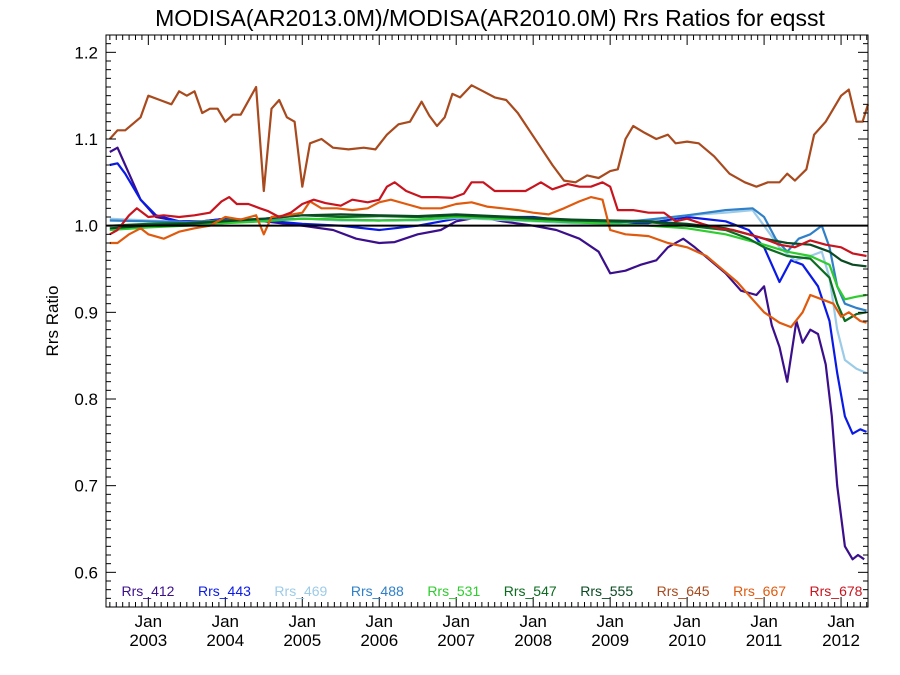 This screenshot has width=900, height=675. What do you see at coordinates (300, 591) in the screenshot?
I see `legend-label-rrs-469: Rrs_469` at bounding box center [300, 591].